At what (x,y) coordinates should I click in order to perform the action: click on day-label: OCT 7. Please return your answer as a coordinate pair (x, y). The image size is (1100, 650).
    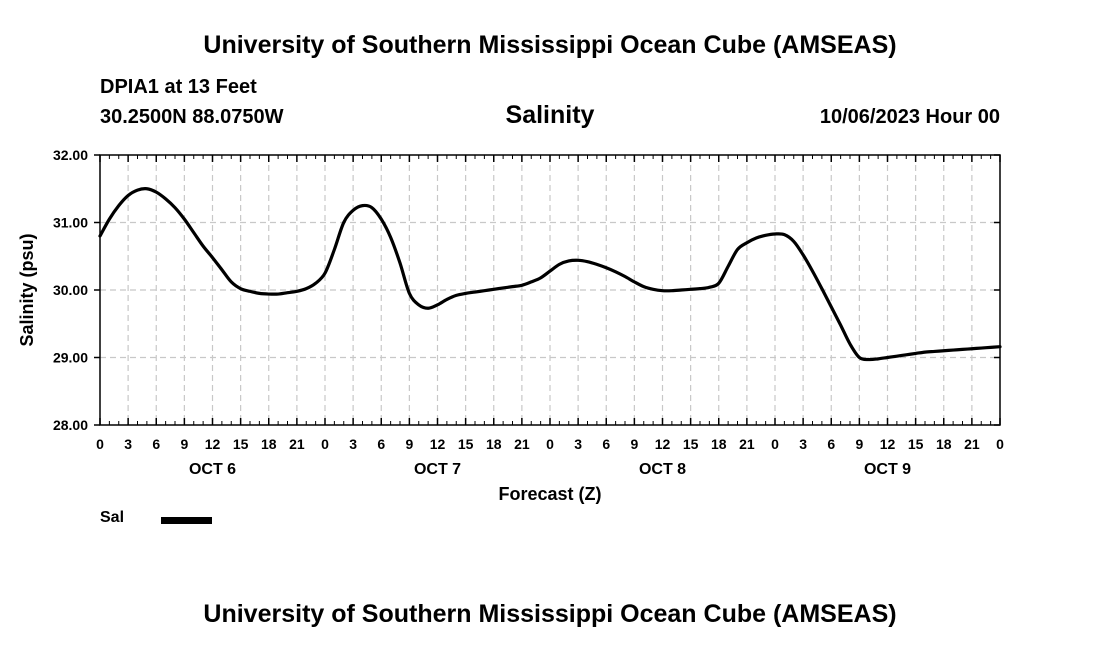
    Looking at the image, I should click on (437, 469).